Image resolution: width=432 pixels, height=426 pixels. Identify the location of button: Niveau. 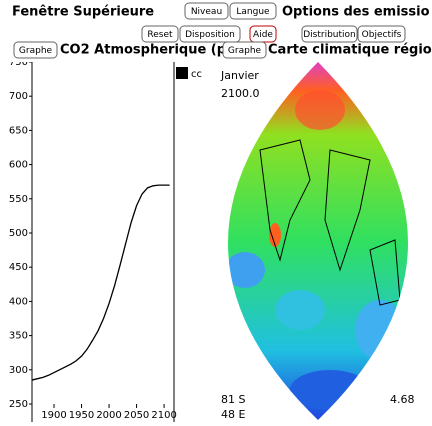
(206, 11).